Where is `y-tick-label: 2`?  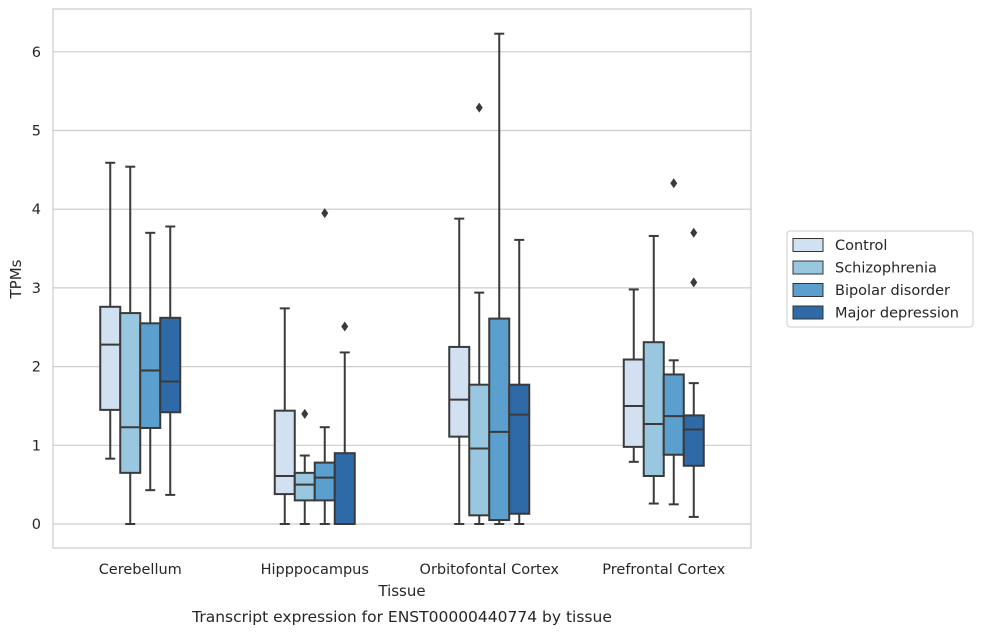
y-tick-label: 2 is located at coordinates (36, 368).